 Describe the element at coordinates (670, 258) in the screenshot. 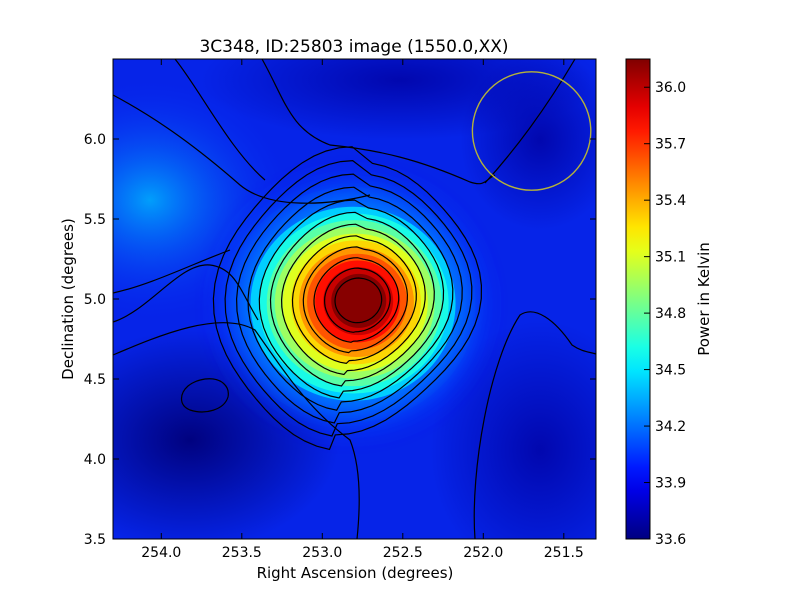

I see `colorbar-tick-label: 35.1` at that location.